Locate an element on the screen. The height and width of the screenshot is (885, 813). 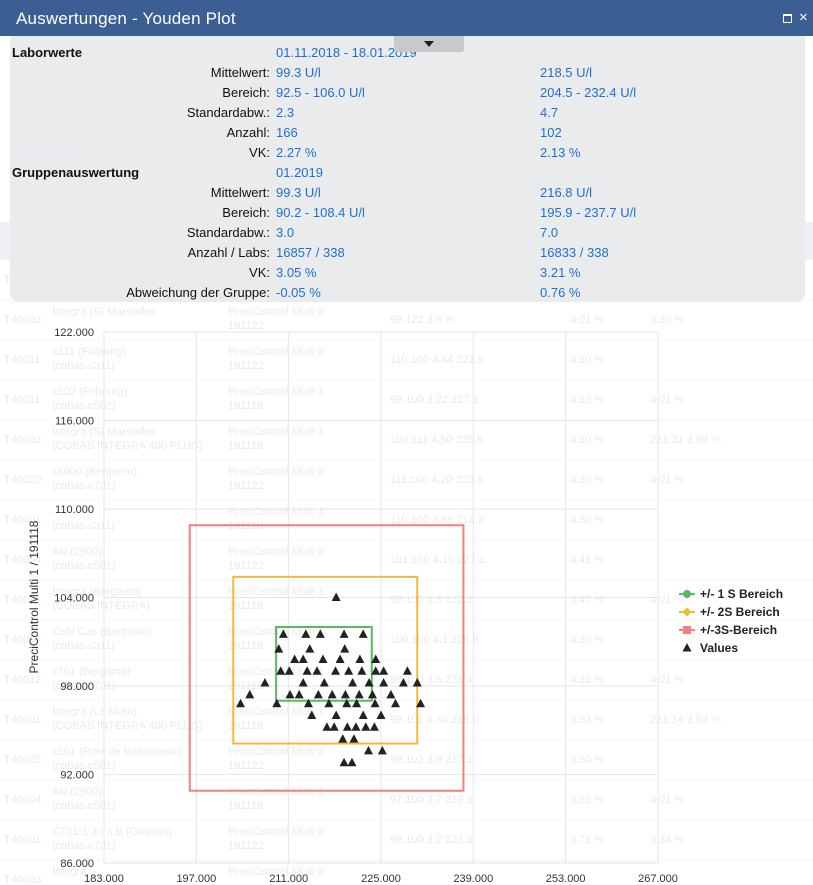
group-stat-label: VK: is located at coordinates (259, 272).